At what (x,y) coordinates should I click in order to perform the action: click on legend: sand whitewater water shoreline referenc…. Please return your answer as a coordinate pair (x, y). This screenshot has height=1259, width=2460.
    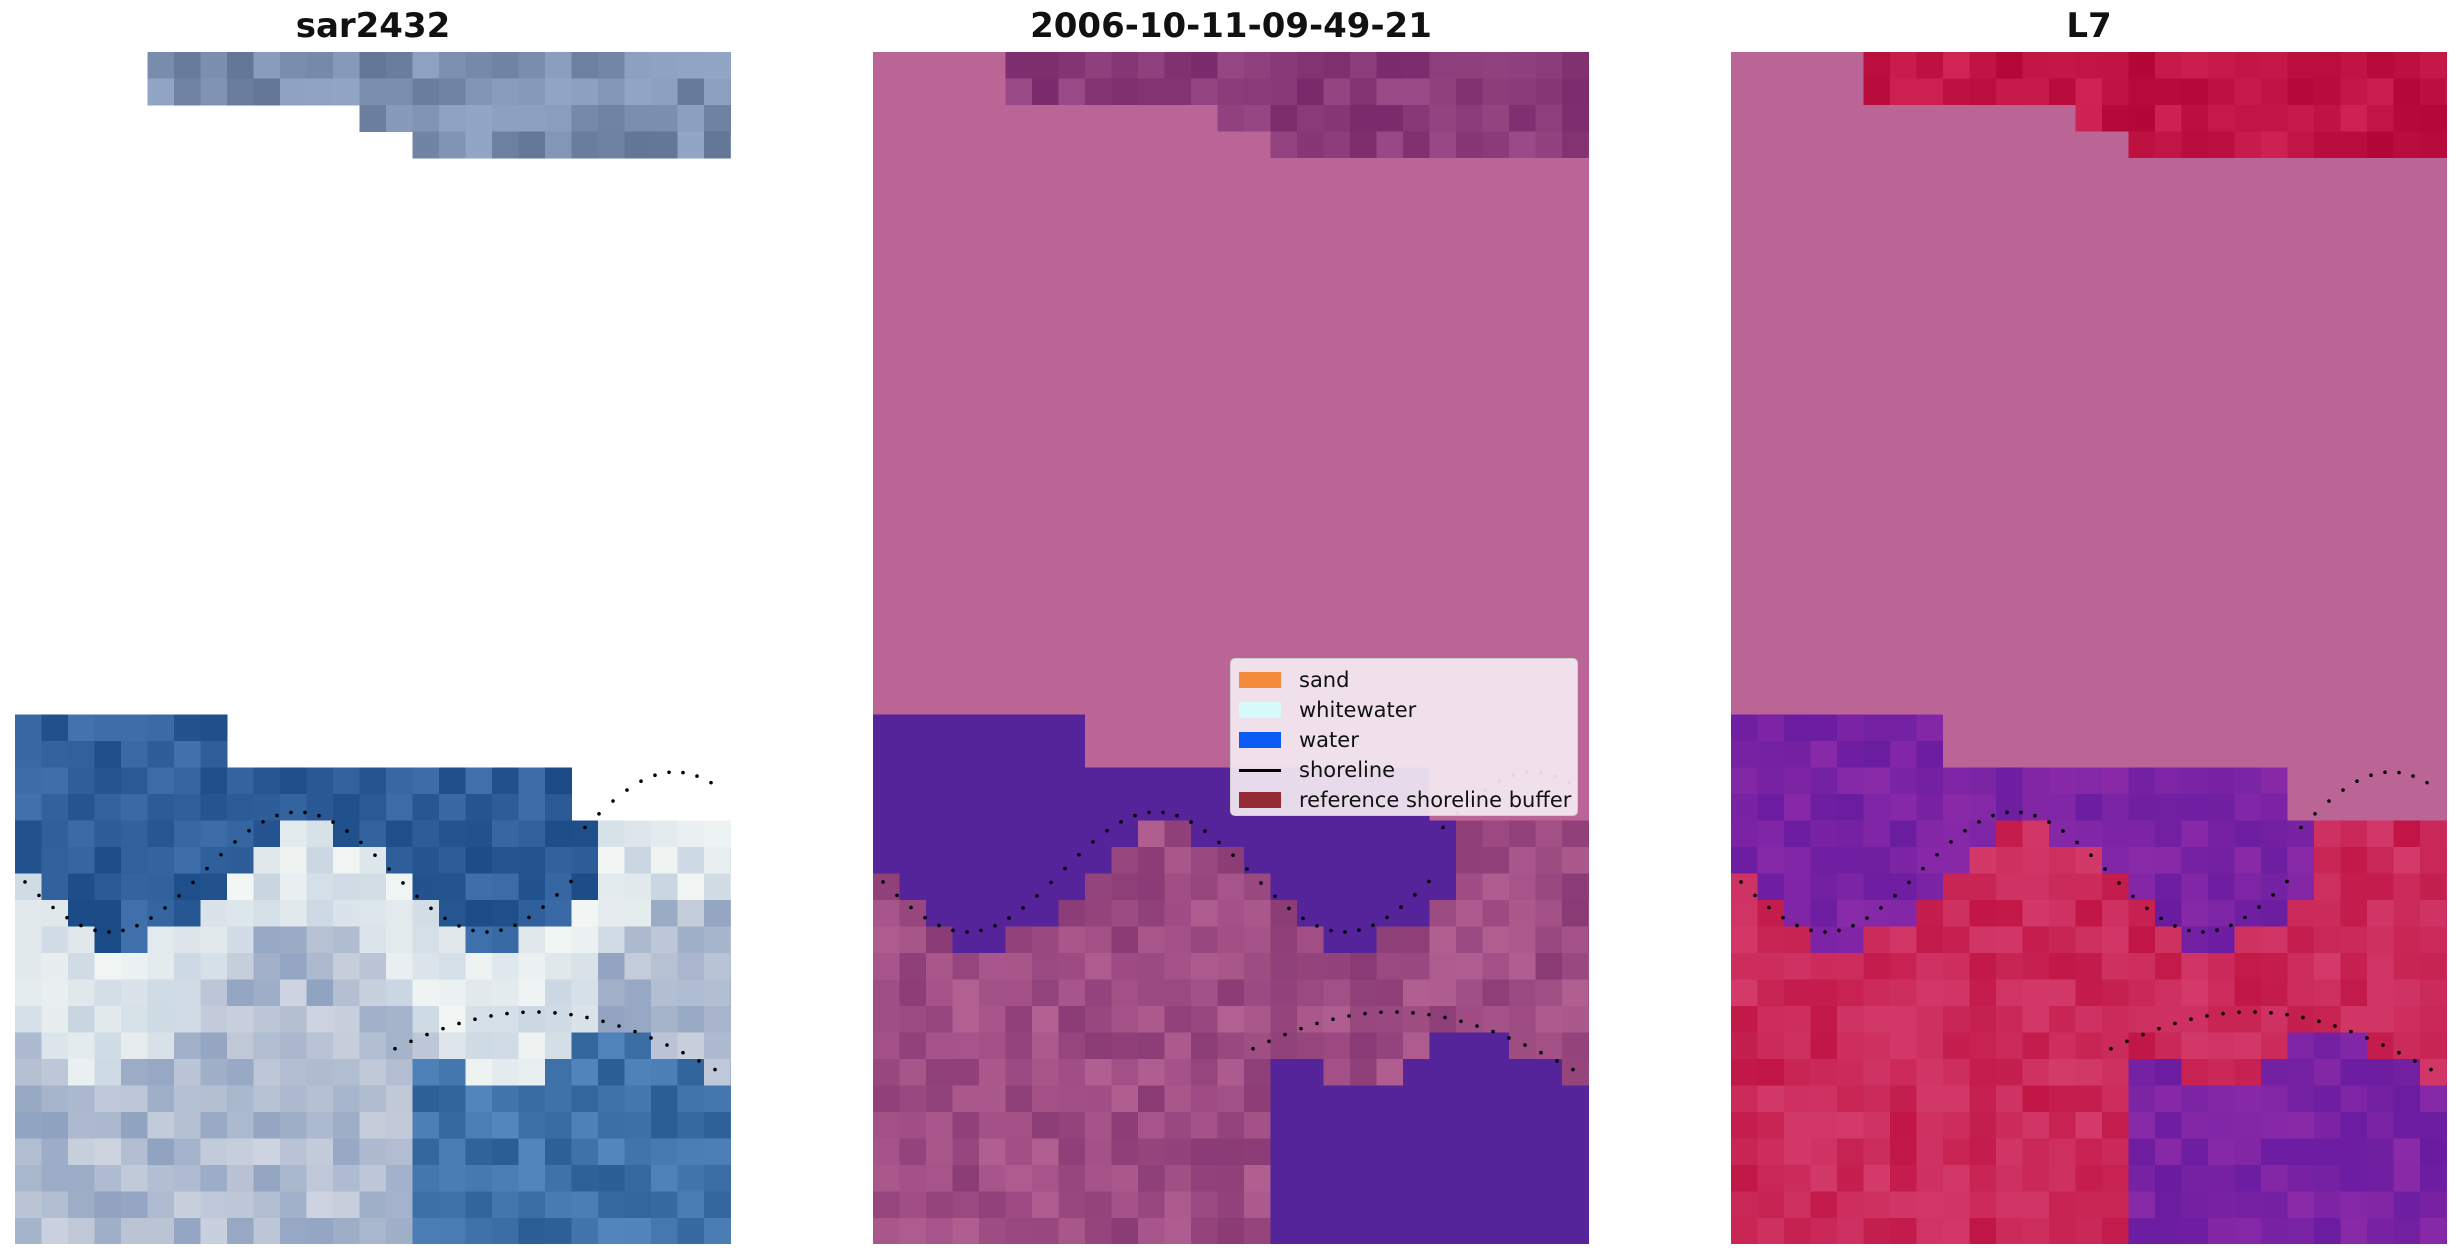
    Looking at the image, I should click on (1404, 737).